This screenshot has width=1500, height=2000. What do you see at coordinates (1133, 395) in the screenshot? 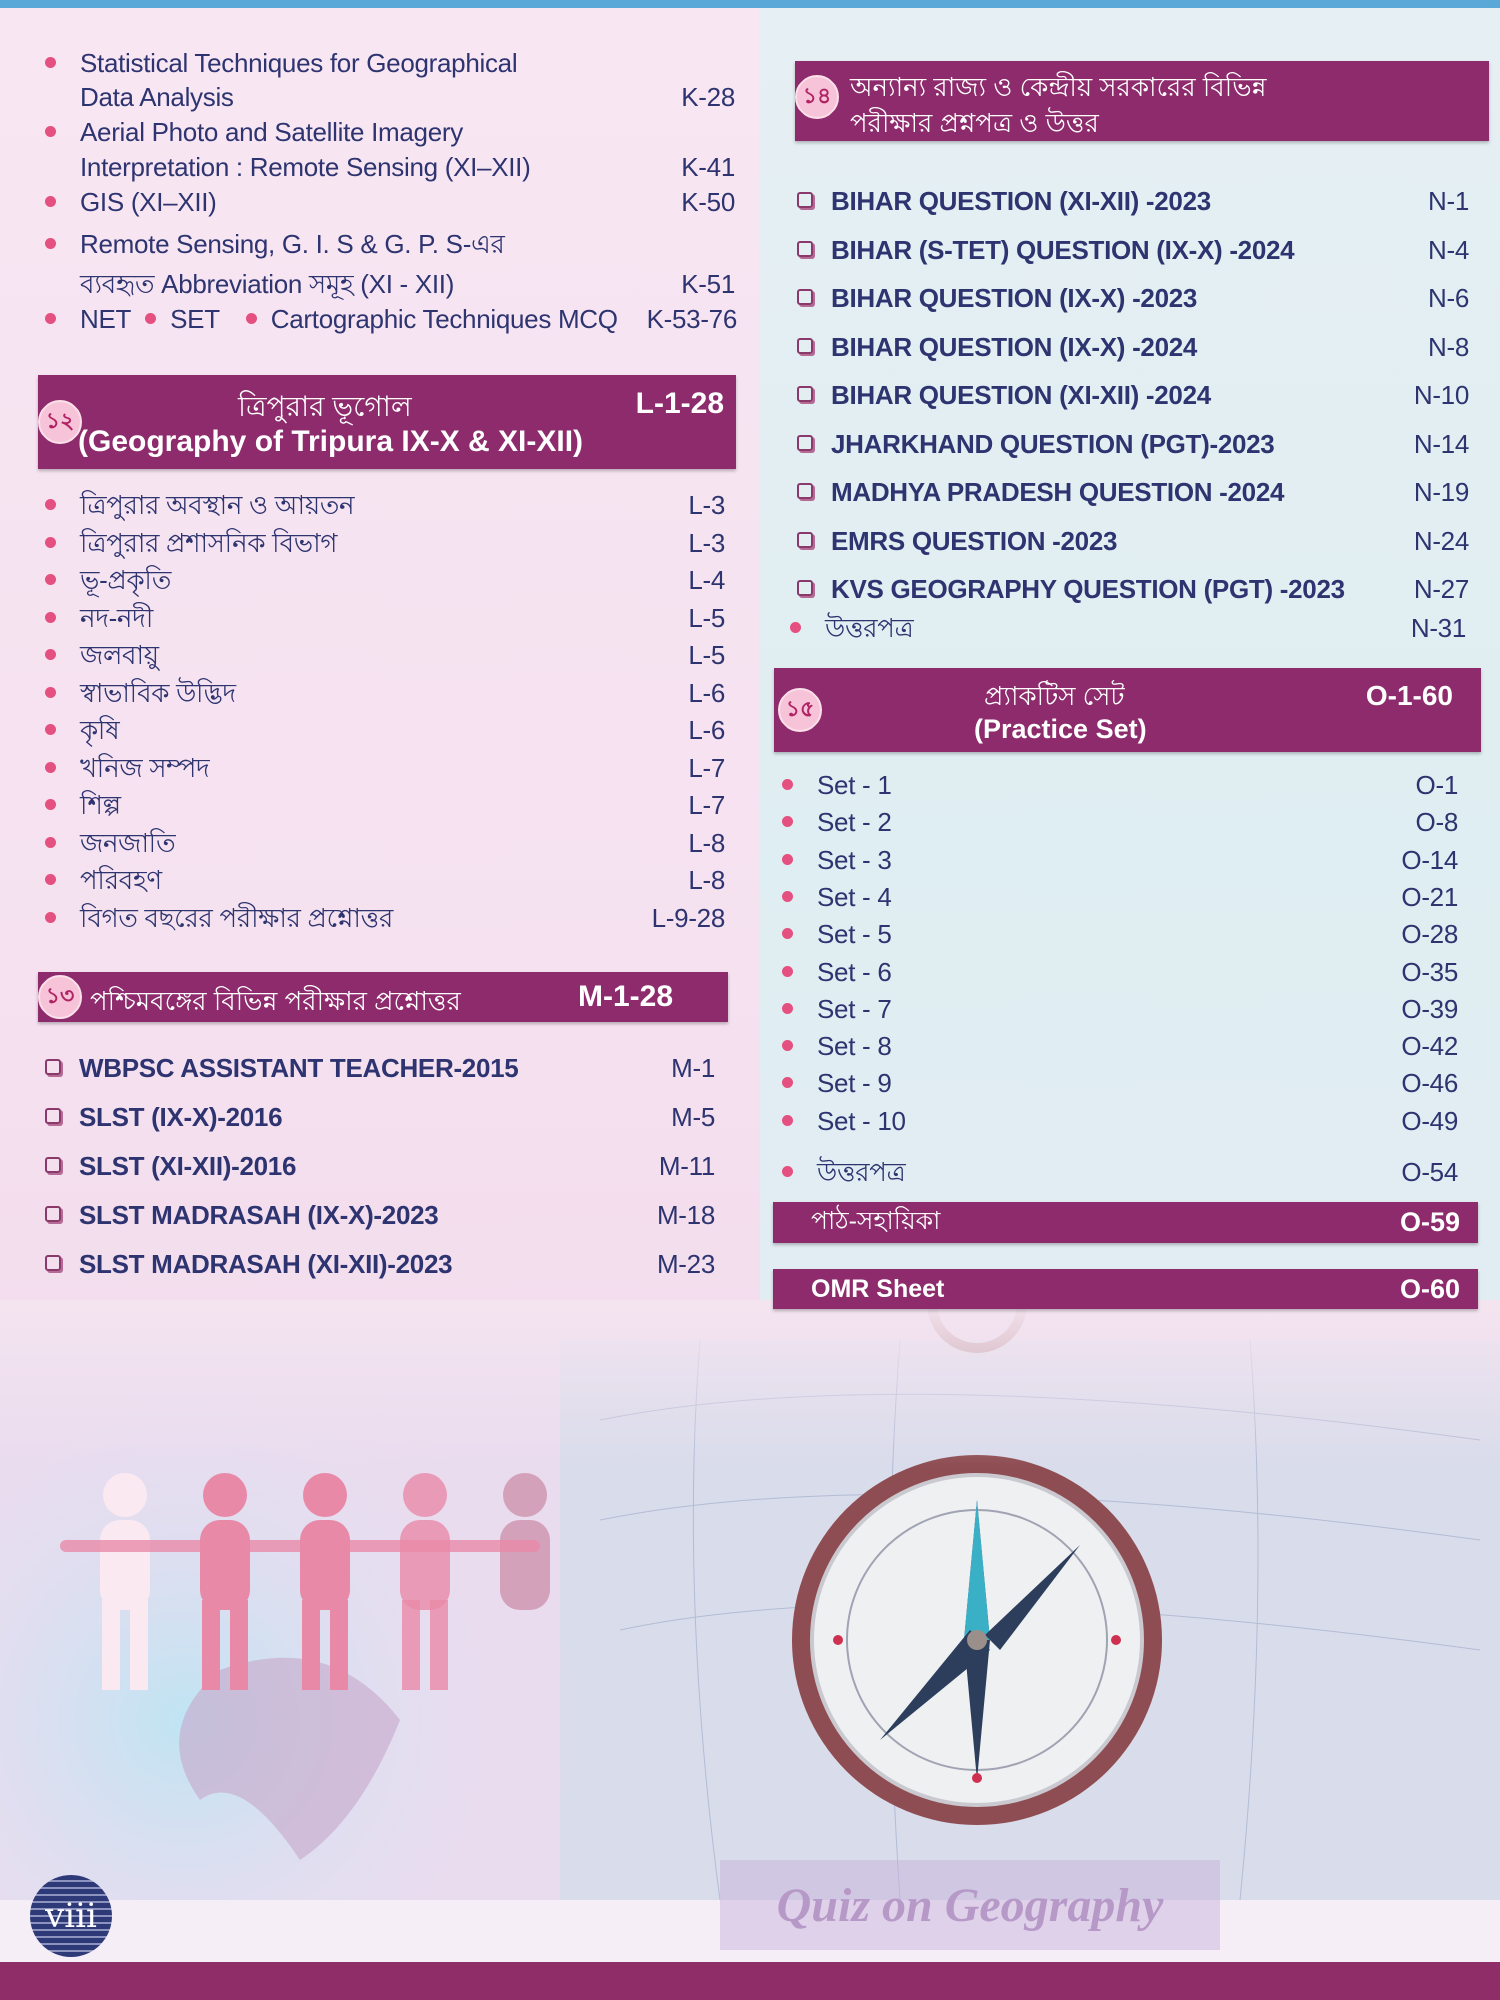
I see `toc-item: BIHAR QUESTION (XI-XII) -2024 N-10` at bounding box center [1133, 395].